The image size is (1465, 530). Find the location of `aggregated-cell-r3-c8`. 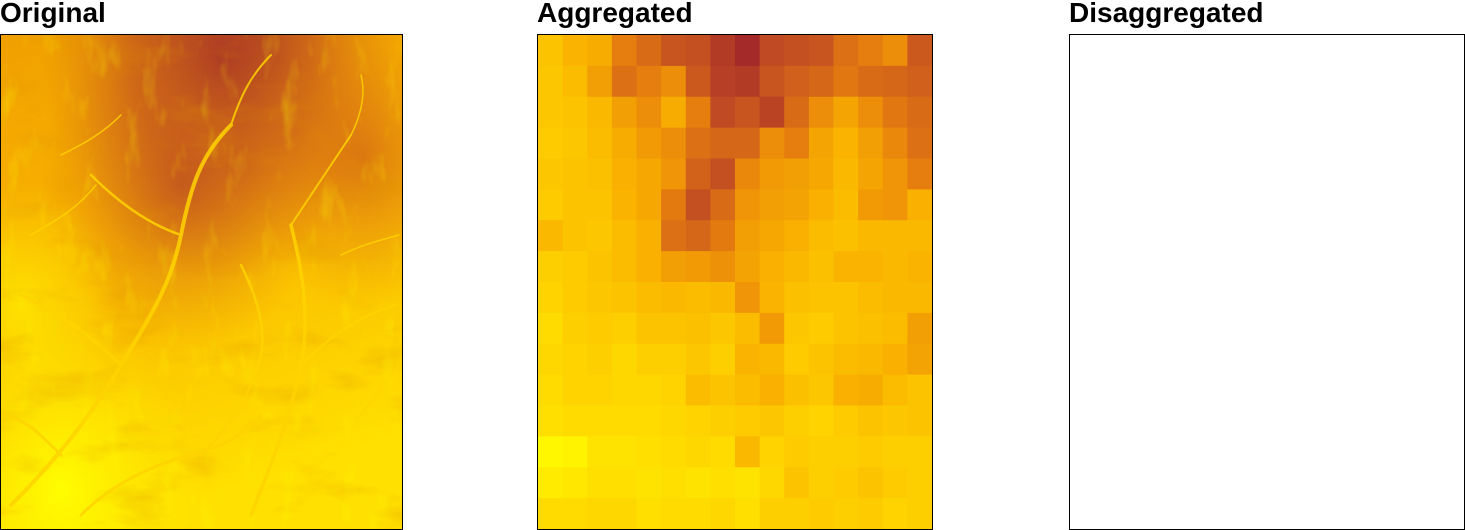

aggregated-cell-r3-c8 is located at coordinates (748, 143).